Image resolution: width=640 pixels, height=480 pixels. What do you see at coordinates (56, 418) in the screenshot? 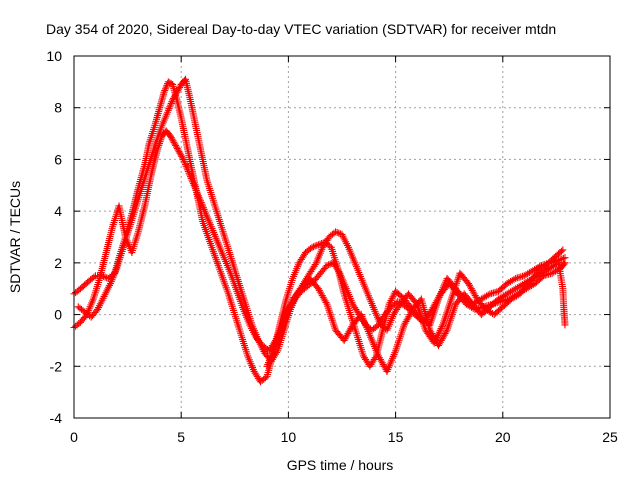
I see `y-tick-label: -4` at bounding box center [56, 418].